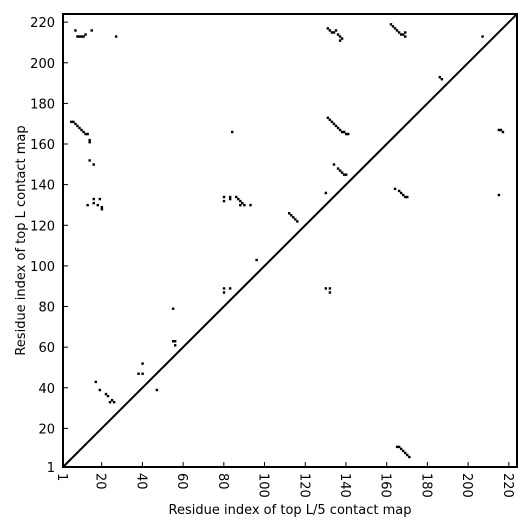 The height and width of the screenshot is (531, 531). Describe the element at coordinates (61, 477) in the screenshot. I see `x-tick-label-0: 1` at that location.